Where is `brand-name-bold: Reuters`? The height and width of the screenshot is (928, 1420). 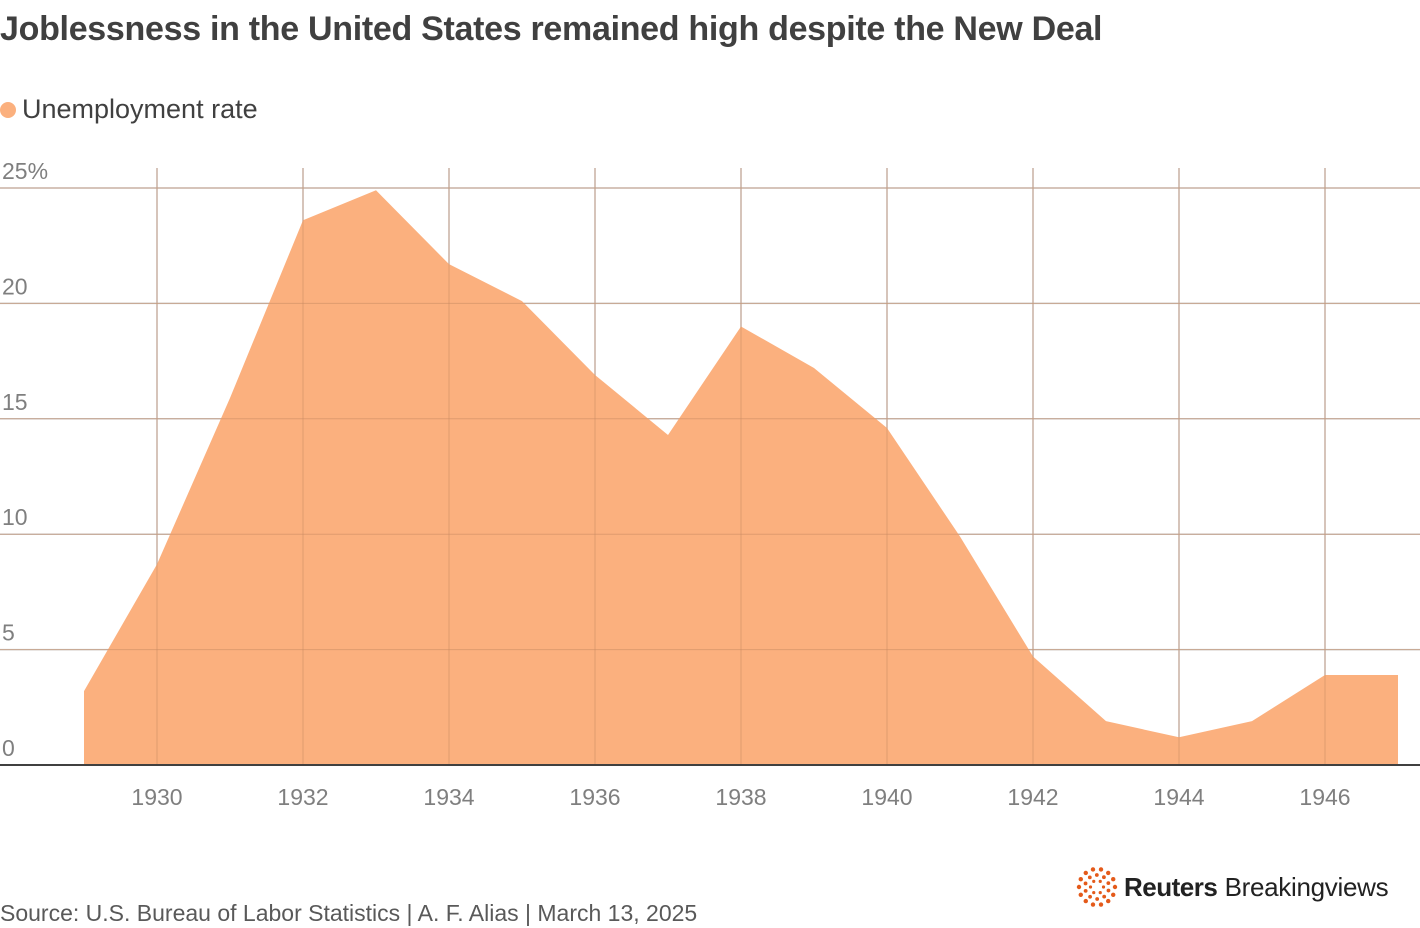
brand-name-bold: Reuters is located at coordinates (1171, 886).